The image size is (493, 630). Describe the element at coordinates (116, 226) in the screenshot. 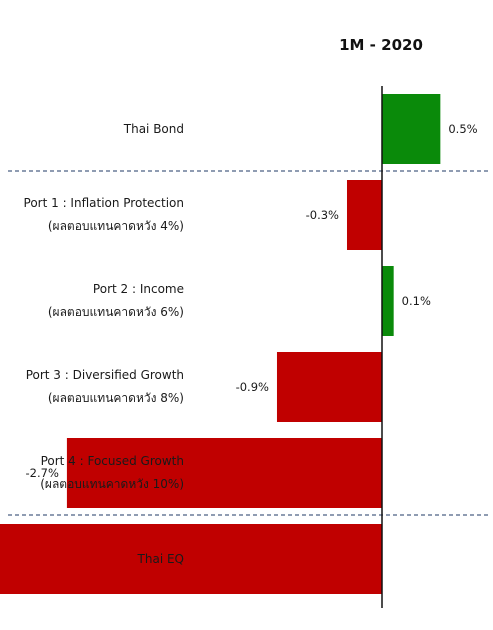

I see `category-subtitle-1: (ผลตอบแทนคาดหวัง 4%)` at that location.